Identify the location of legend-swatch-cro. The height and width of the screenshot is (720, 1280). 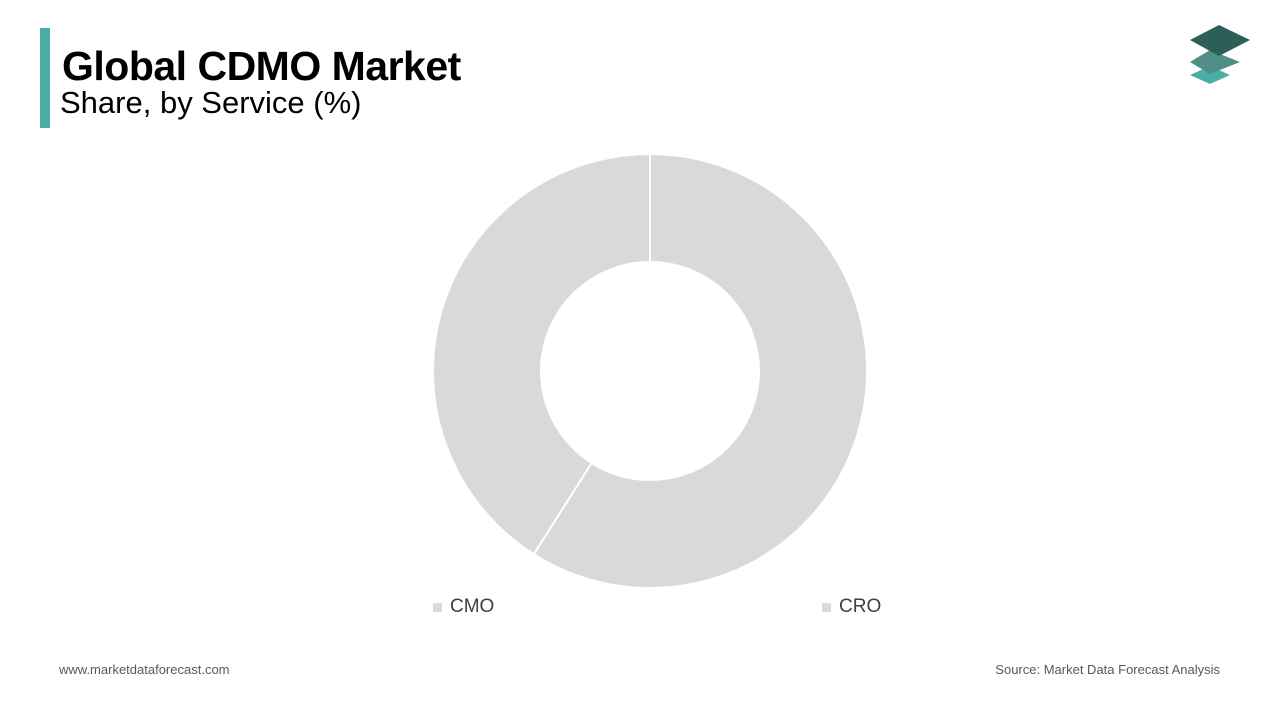
(826, 607).